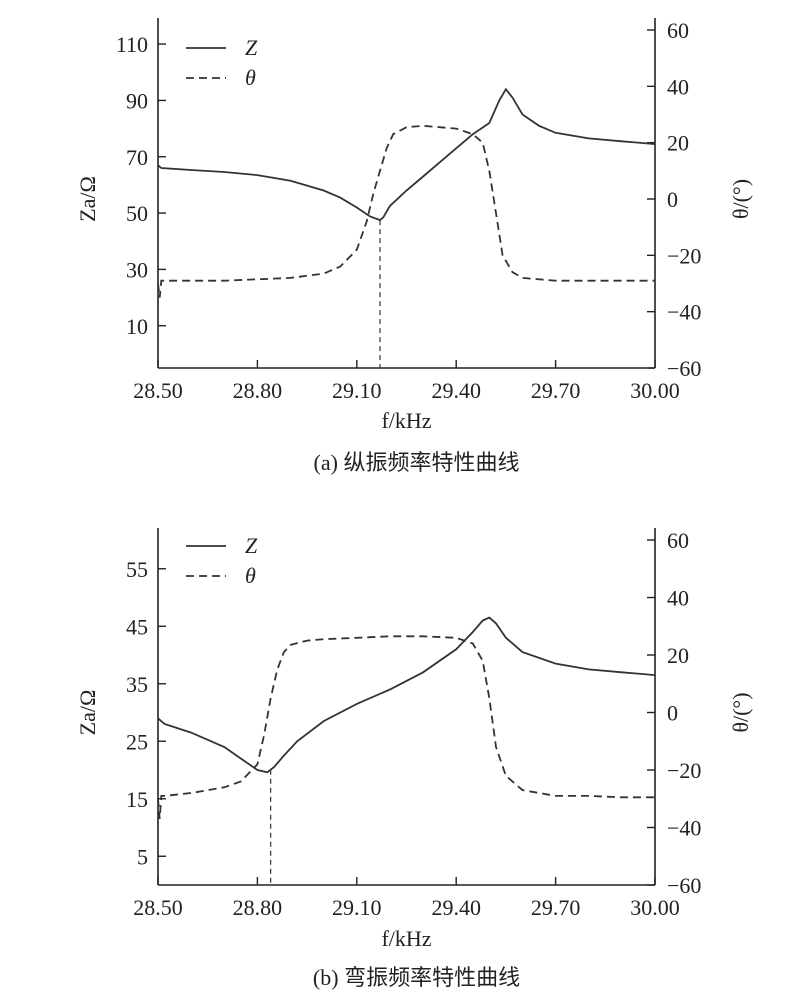  Describe the element at coordinates (137, 684) in the screenshot. I see `y-left-tick-label: 35` at that location.